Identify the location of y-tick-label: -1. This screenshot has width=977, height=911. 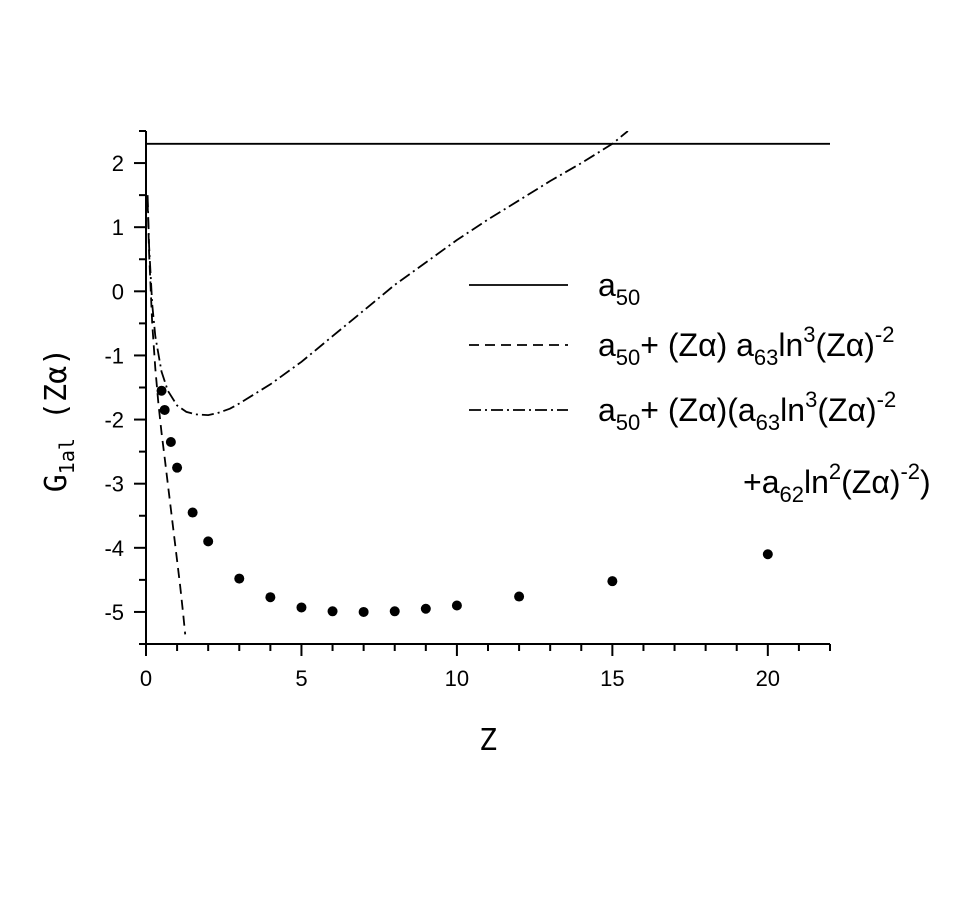
(114, 355).